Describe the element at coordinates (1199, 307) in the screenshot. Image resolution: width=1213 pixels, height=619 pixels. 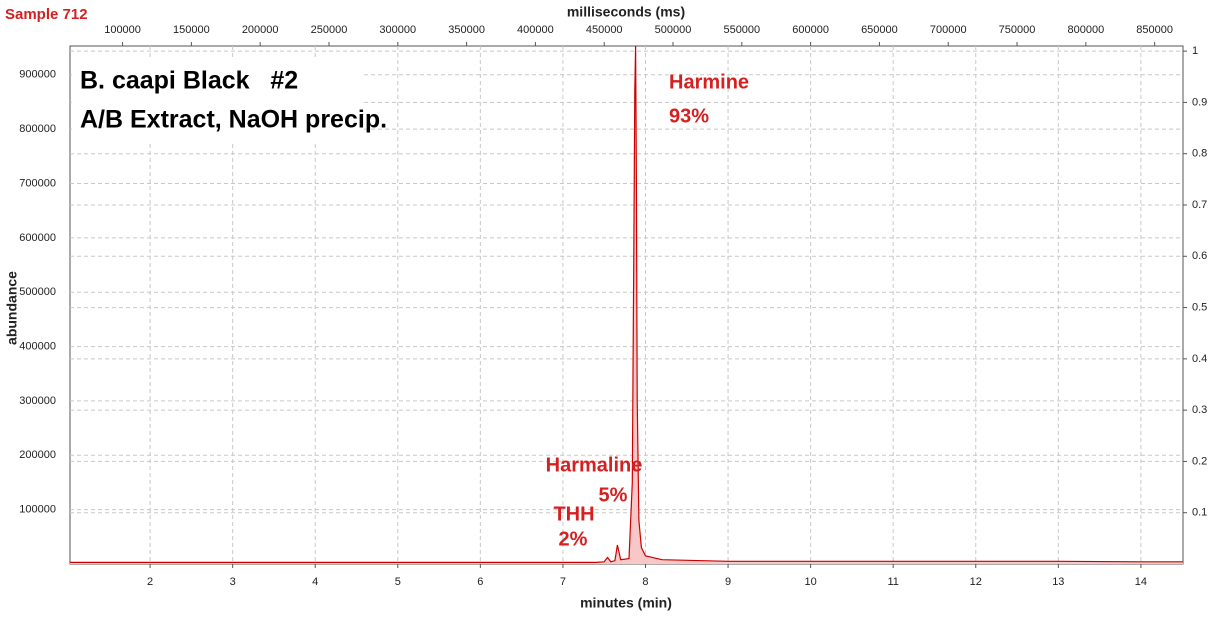
I see `y2-tick-label: 0.5` at that location.